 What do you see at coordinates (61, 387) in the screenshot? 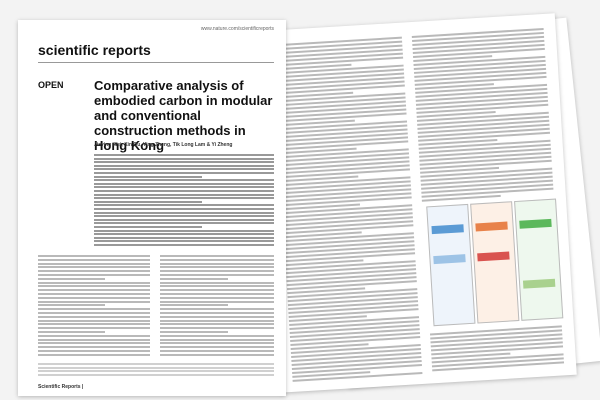
I see `footer: Scientific Reports |` at bounding box center [61, 387].